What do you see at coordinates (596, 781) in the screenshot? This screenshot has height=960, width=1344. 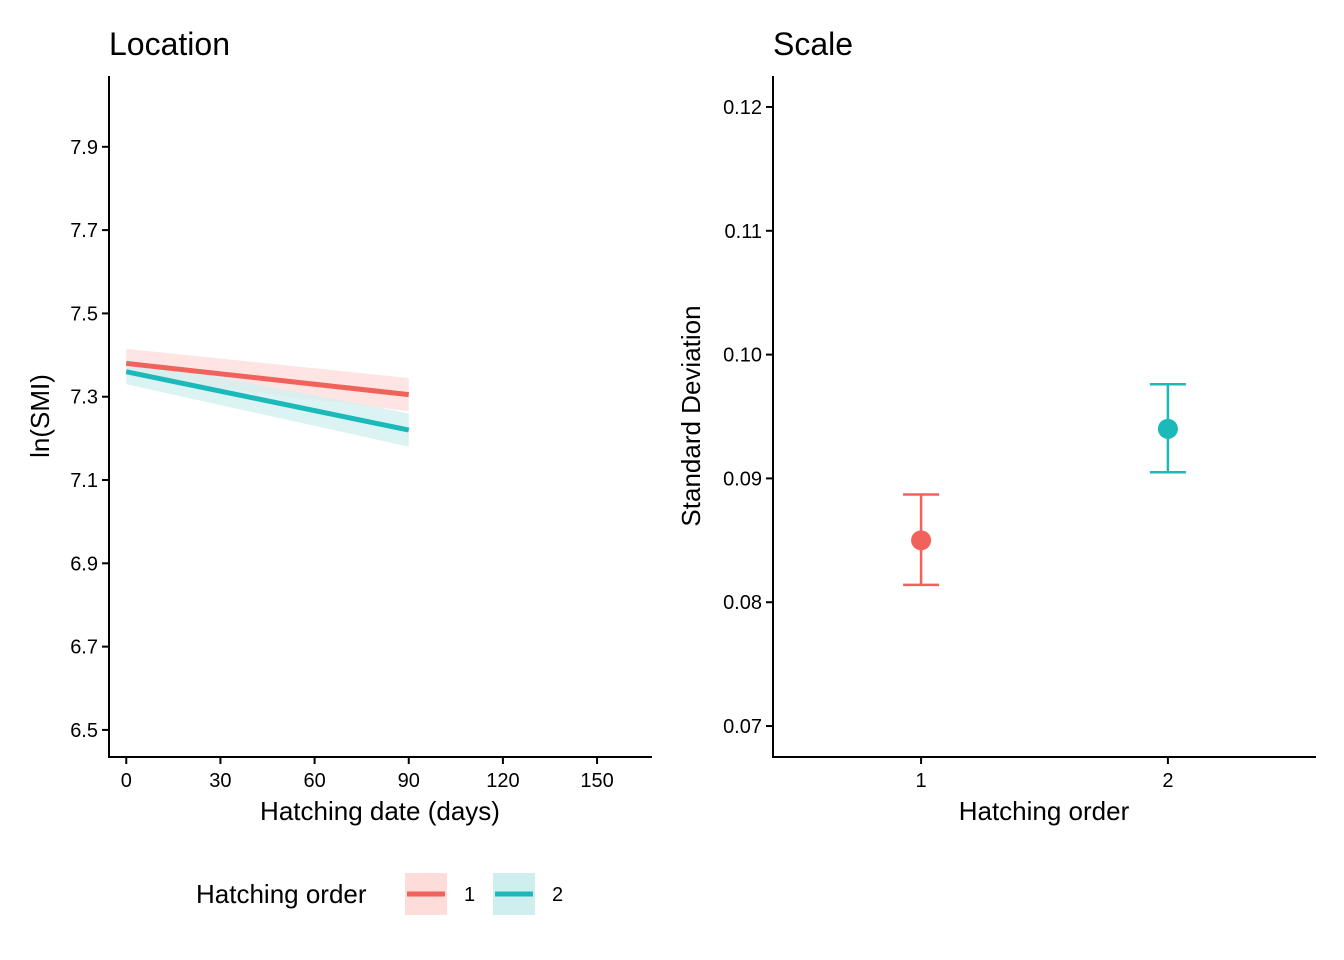 I see `location-x-tick-label: 150` at bounding box center [596, 781].